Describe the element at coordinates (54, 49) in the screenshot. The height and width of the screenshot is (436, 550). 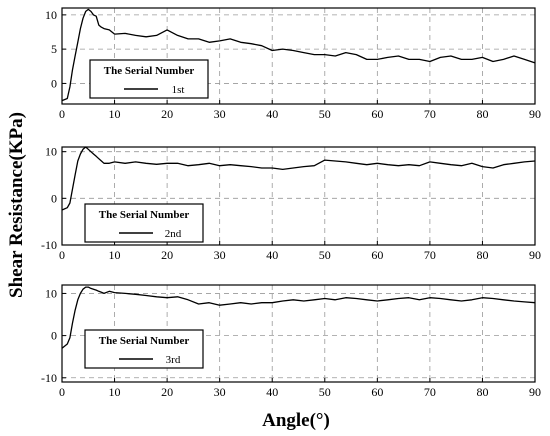
I see `y-tick-label: 5` at that location.